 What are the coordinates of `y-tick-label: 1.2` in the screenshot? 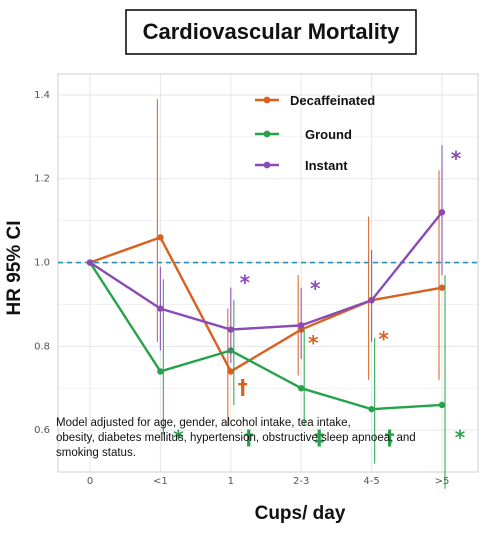 It's located at (42, 179).